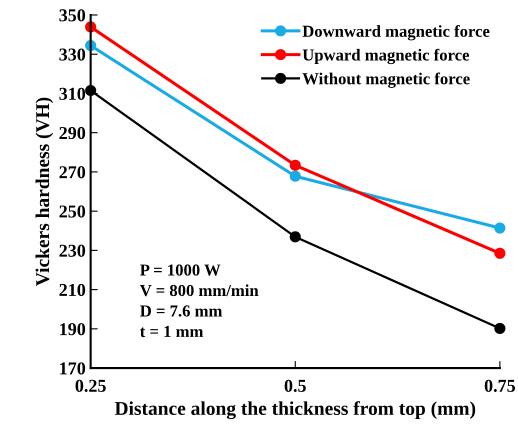 The image size is (518, 428). Describe the element at coordinates (396, 32) in the screenshot. I see `legend-label: Downward magnetic force` at that location.